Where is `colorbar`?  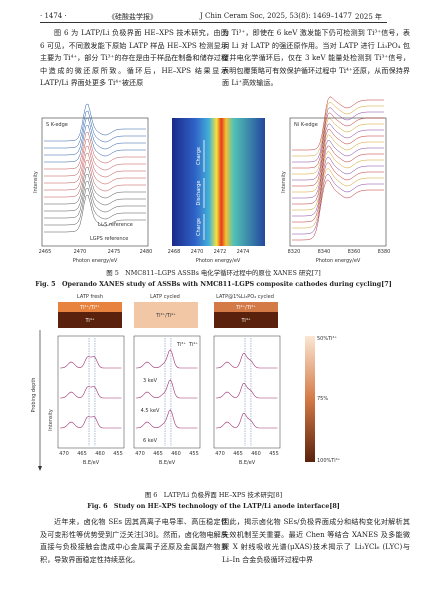
colorbar is located at coordinates (310, 399).